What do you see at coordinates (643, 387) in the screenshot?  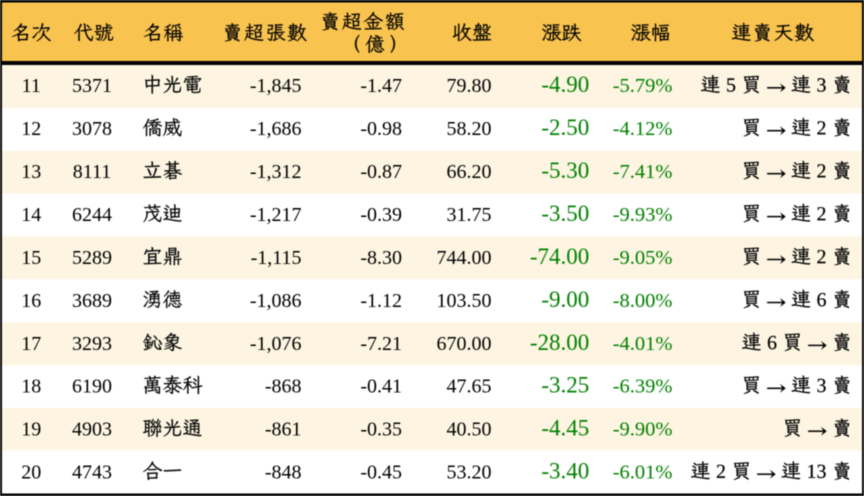 I see `svg-text: -6.39%` at bounding box center [643, 387].